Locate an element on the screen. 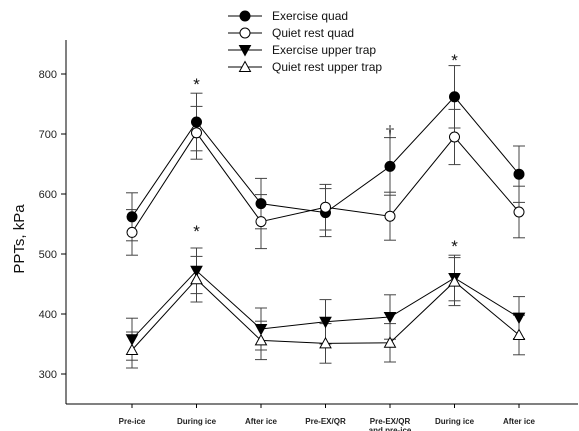  y-tick-label: 500 is located at coordinates (48, 255).